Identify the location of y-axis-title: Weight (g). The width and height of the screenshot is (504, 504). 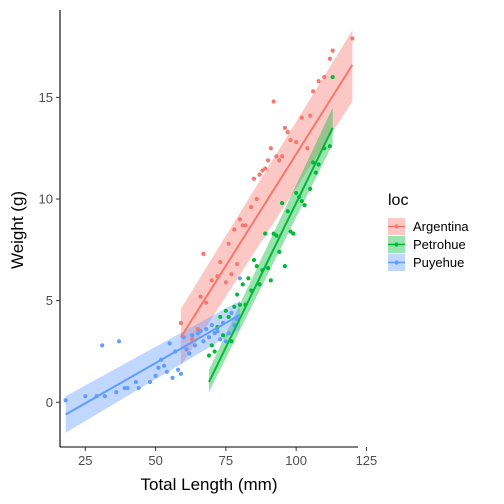
(17, 230).